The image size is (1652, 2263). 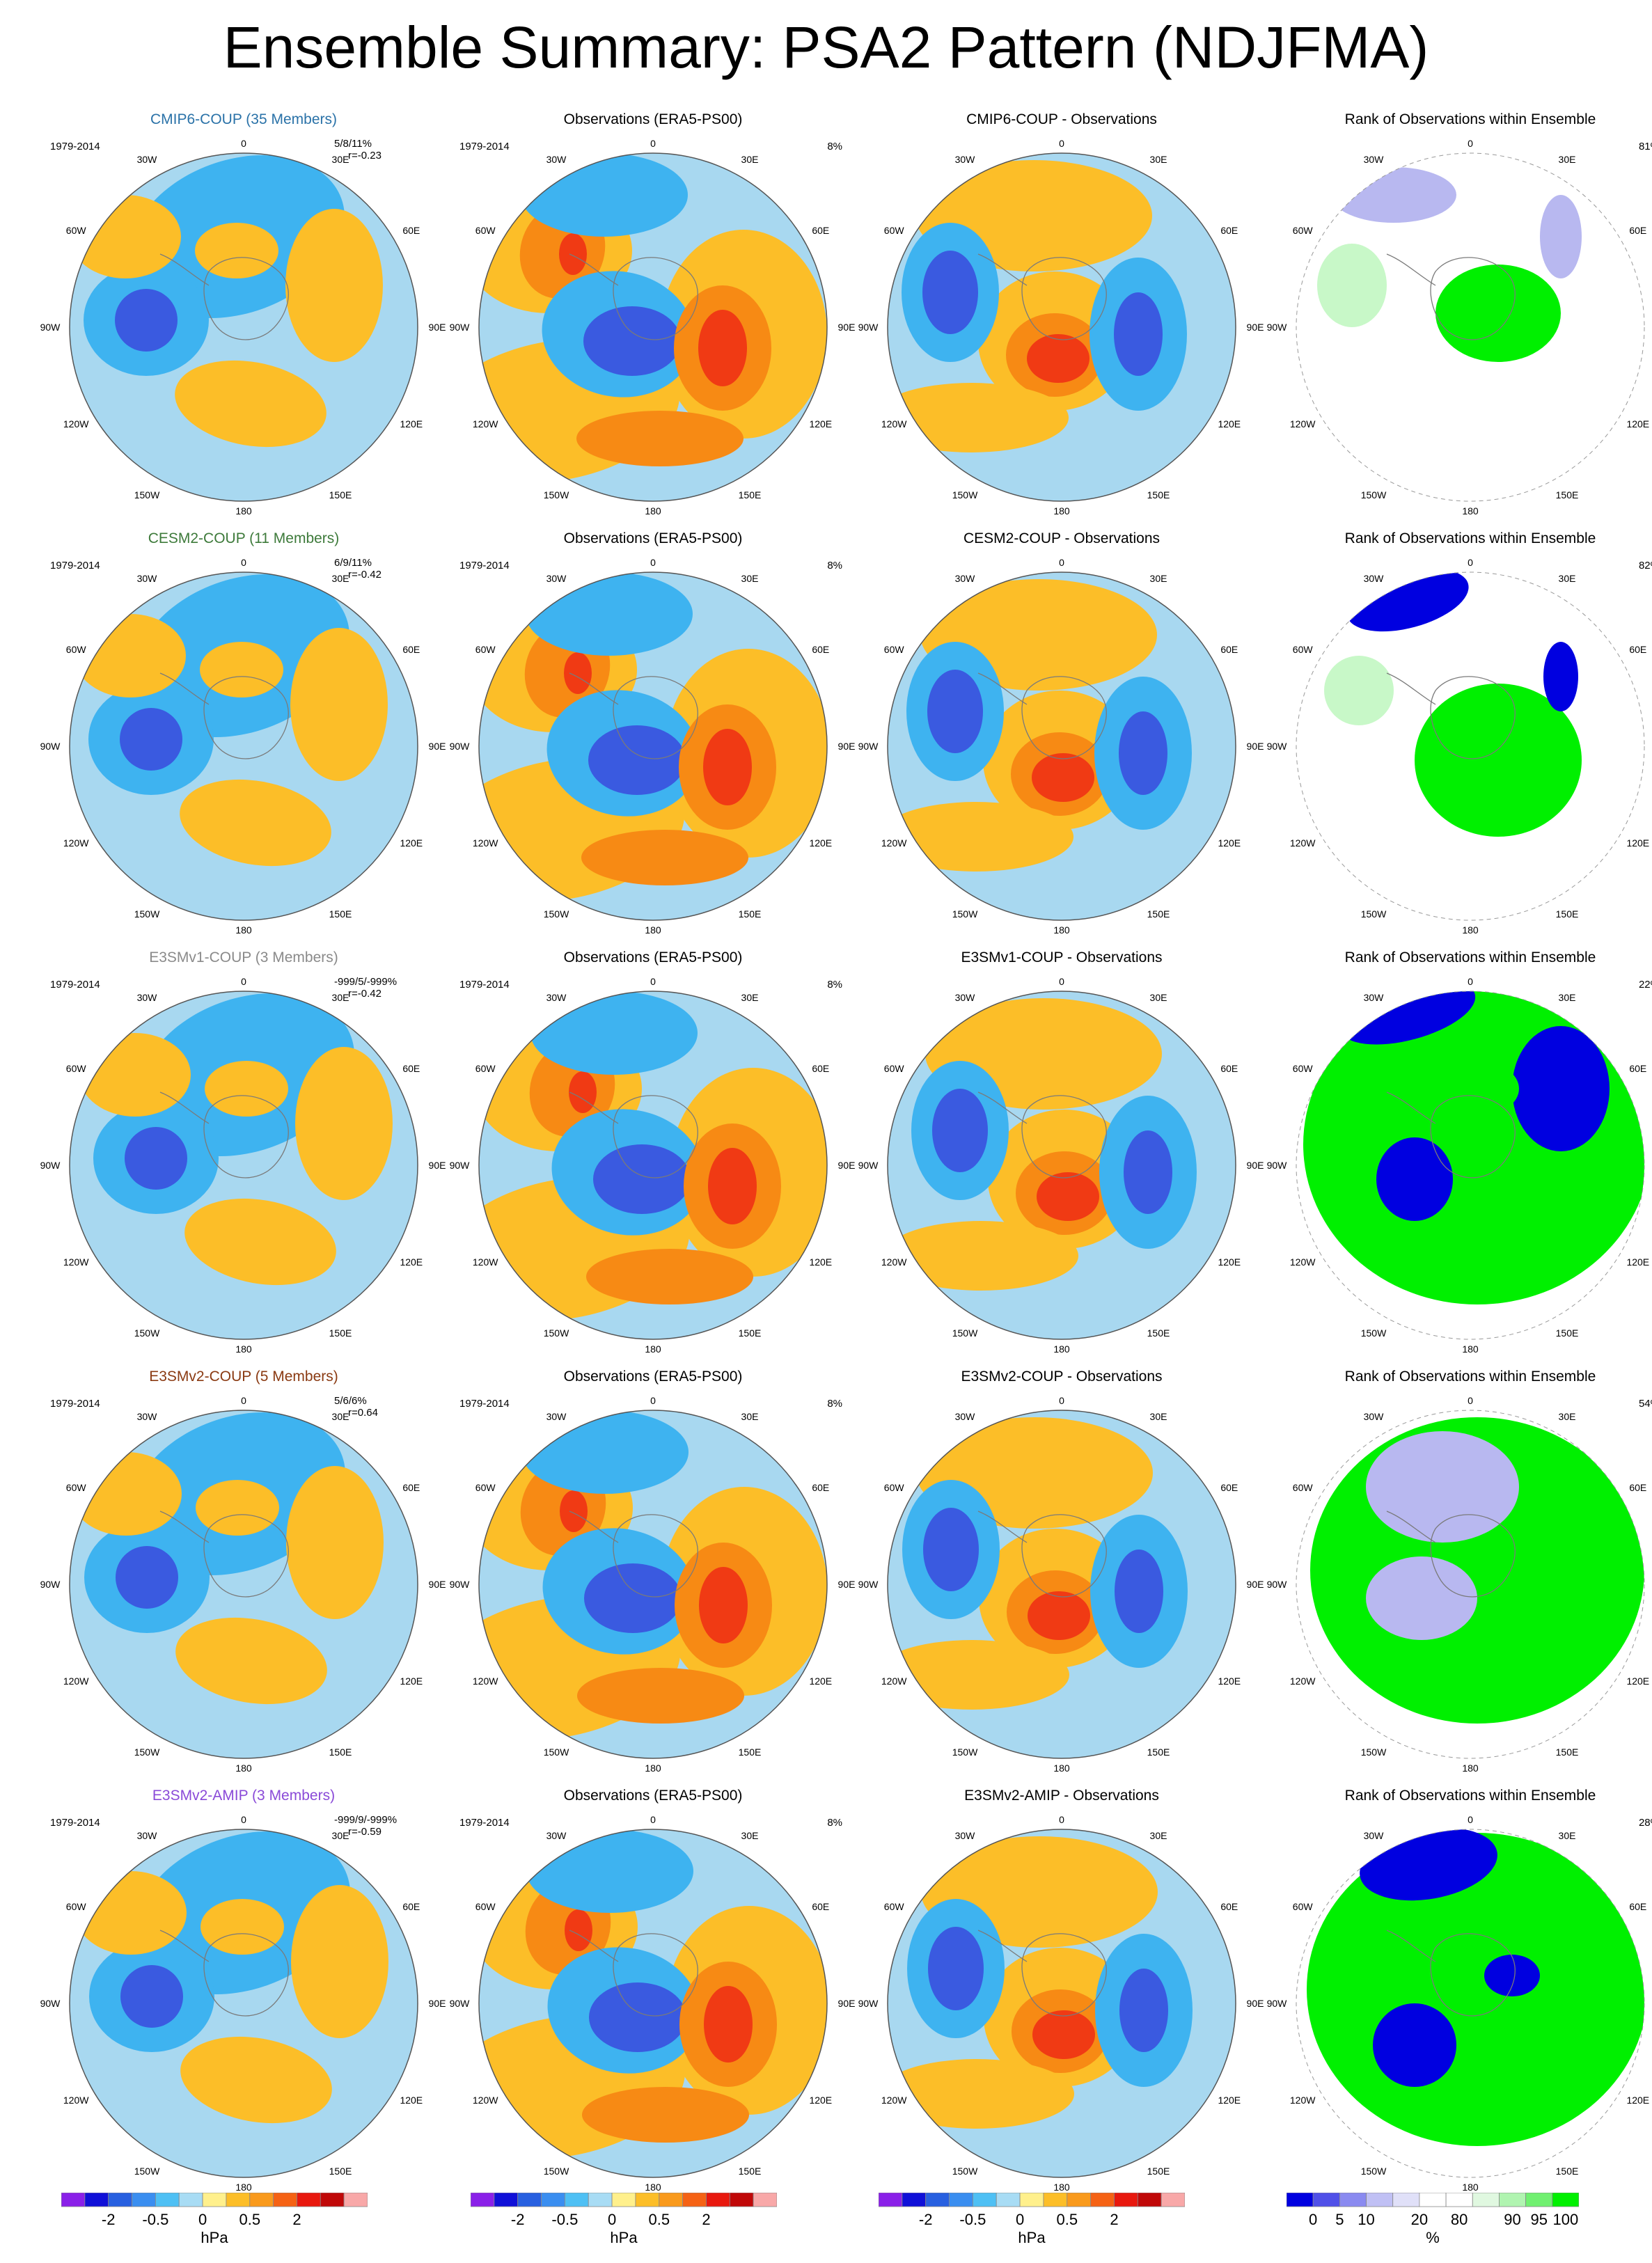 What do you see at coordinates (244, 538) in the screenshot?
I see `panel-title: CESM2-COUP (11 Members)` at bounding box center [244, 538].